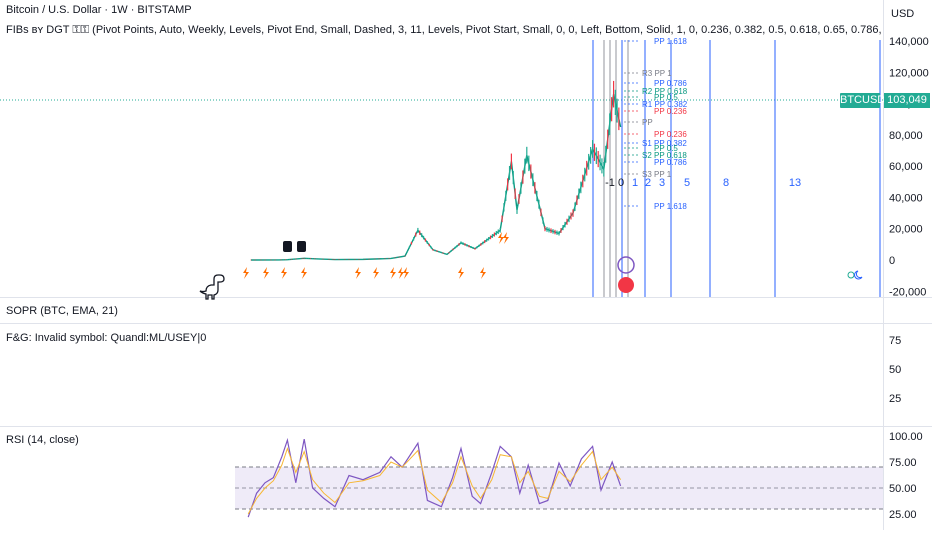 The height and width of the screenshot is (550, 932). I want to click on fib-time-label: 13, so click(795, 183).